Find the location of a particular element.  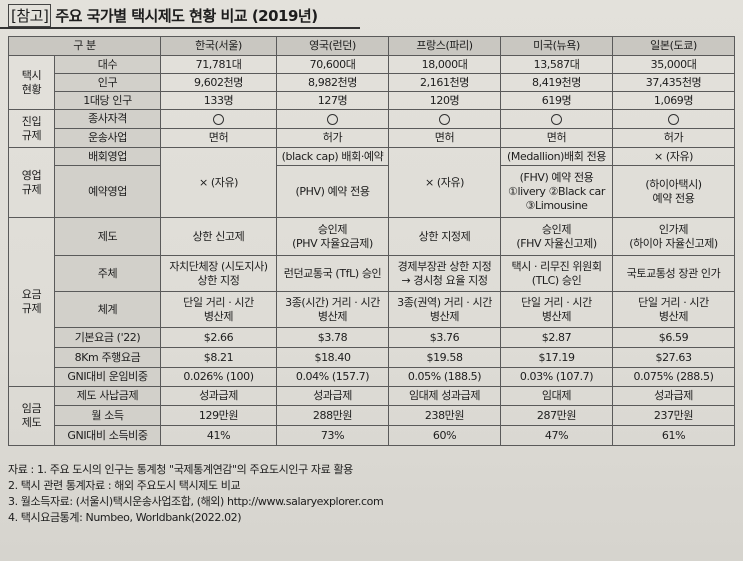

value-cell: 237만원 is located at coordinates (674, 415).